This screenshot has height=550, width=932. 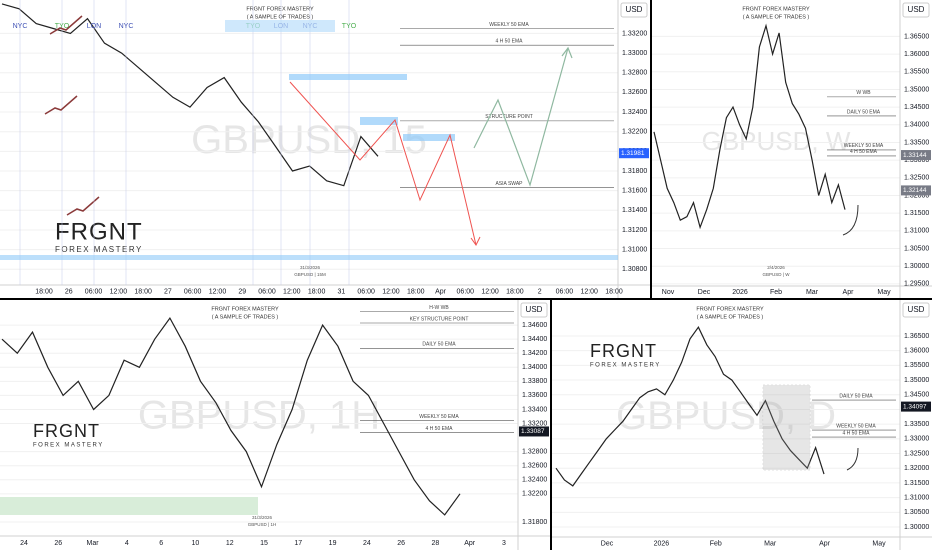 What do you see at coordinates (58, 543) in the screenshot?
I see `x-tick-label: 26` at bounding box center [58, 543].